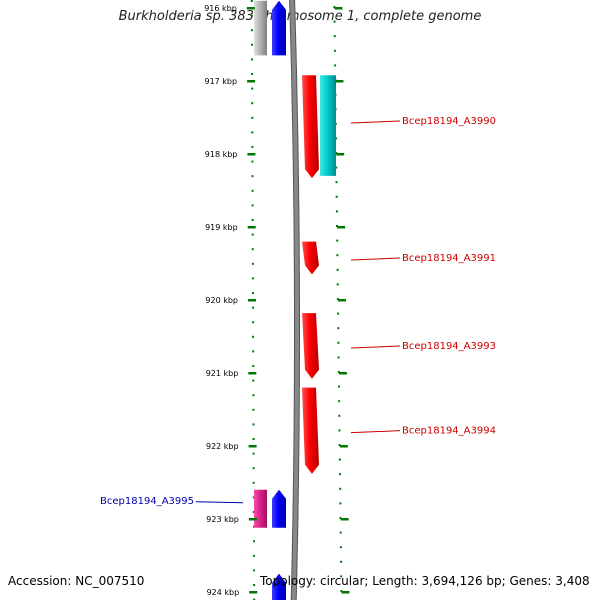  What do you see at coordinates (310, 258) in the screenshot?
I see `gene-Bcep18194_A3991` at bounding box center [310, 258].